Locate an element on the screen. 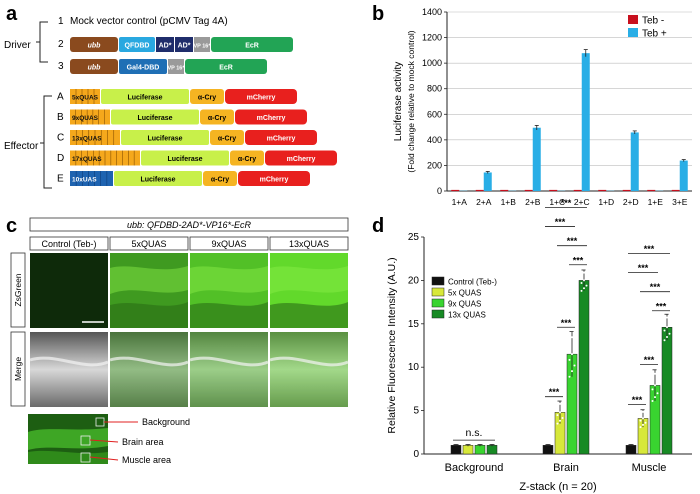 This screenshot has height=494, width=700. effector-id: C is located at coordinates (60, 138).